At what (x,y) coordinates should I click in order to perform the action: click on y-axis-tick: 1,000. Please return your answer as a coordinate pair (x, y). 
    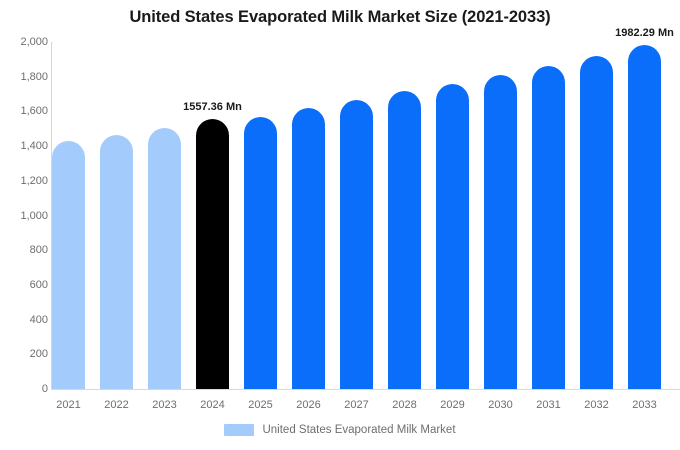
    Looking at the image, I should click on (34, 215).